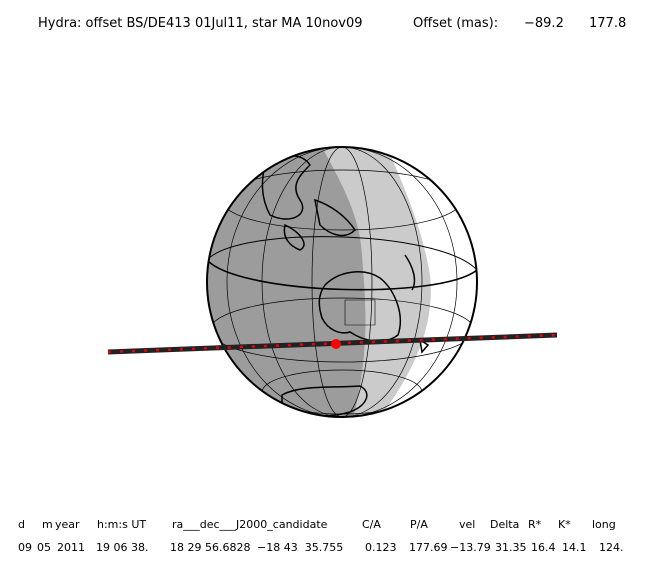 The height and width of the screenshot is (572, 646). Describe the element at coordinates (25, 547) in the screenshot. I see `cell: 09` at that location.